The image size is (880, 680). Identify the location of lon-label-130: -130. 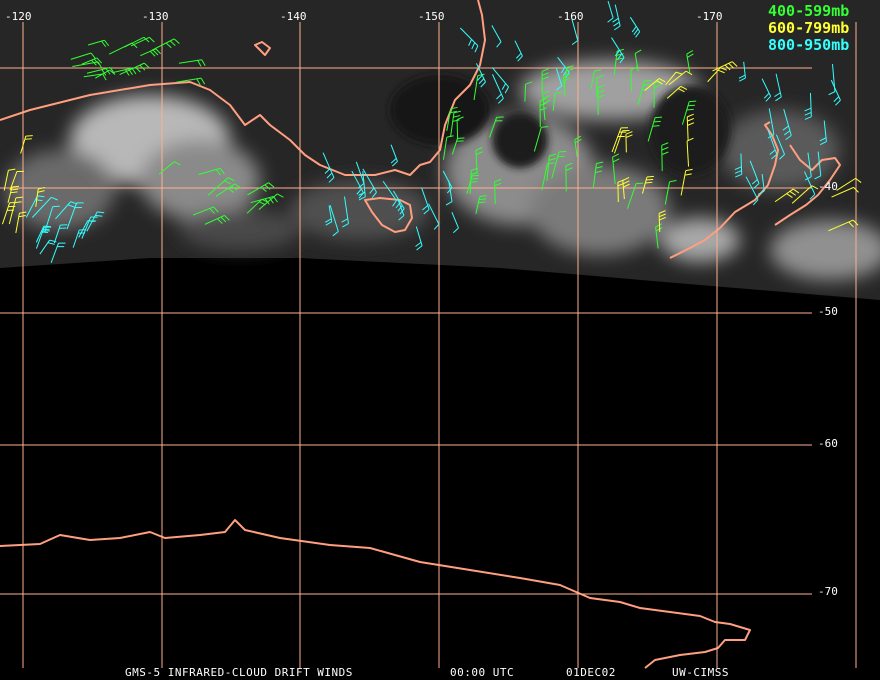
(155, 16).